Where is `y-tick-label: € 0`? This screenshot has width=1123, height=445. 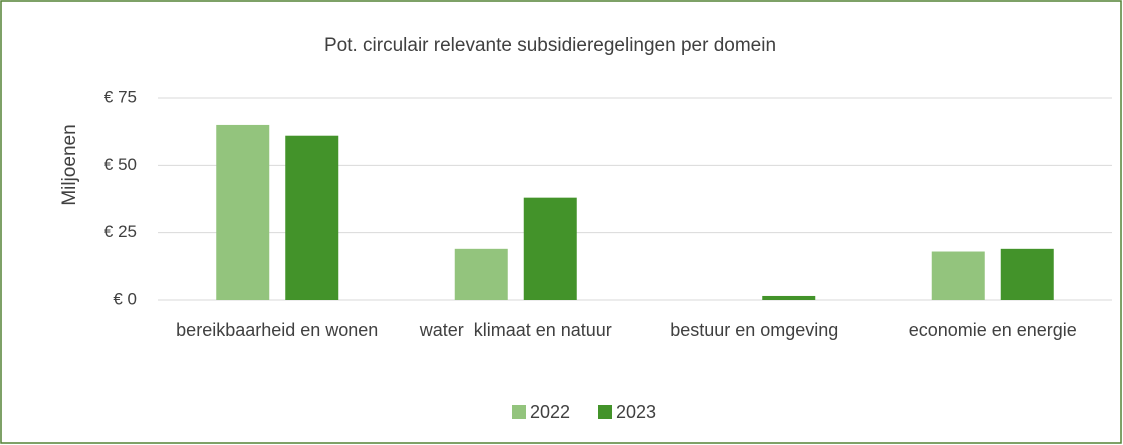 y-tick-label: € 0 is located at coordinates (125, 298).